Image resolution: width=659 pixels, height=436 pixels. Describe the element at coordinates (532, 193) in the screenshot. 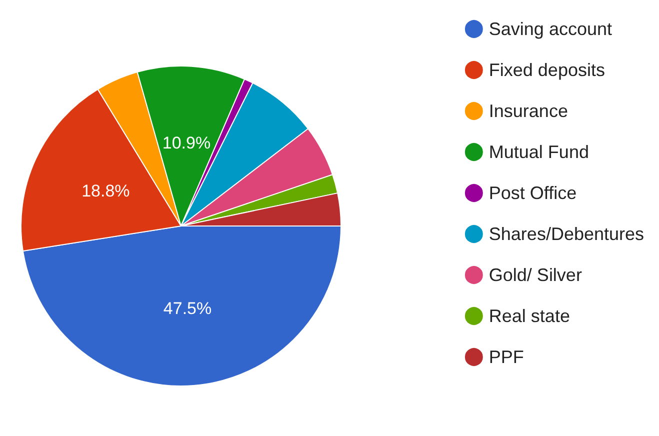

I see `legend-label: Post Office` at that location.